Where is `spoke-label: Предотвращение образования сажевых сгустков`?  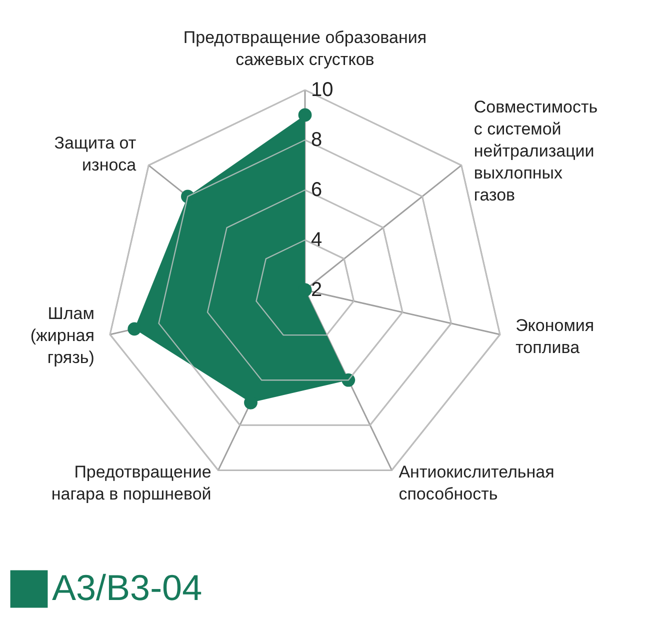
spoke-label: Предотвращение образования сажевых сгустков is located at coordinates (305, 48).